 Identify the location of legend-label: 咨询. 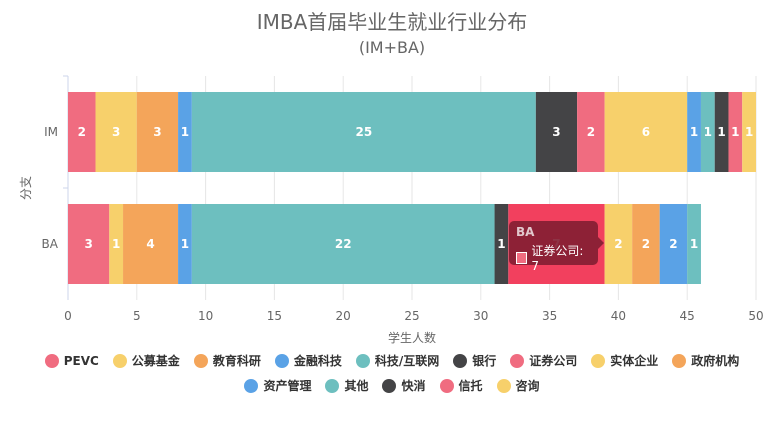
(527, 386).